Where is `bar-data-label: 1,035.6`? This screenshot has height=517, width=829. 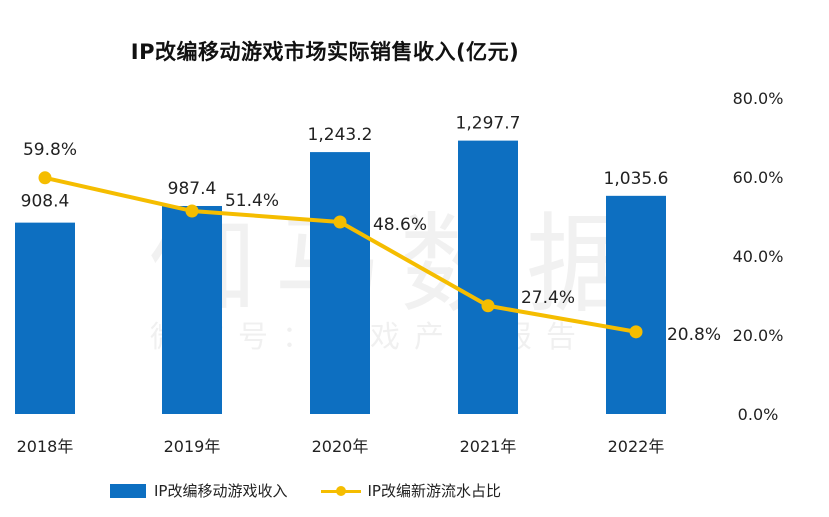
bar-data-label: 1,035.6 is located at coordinates (636, 179).